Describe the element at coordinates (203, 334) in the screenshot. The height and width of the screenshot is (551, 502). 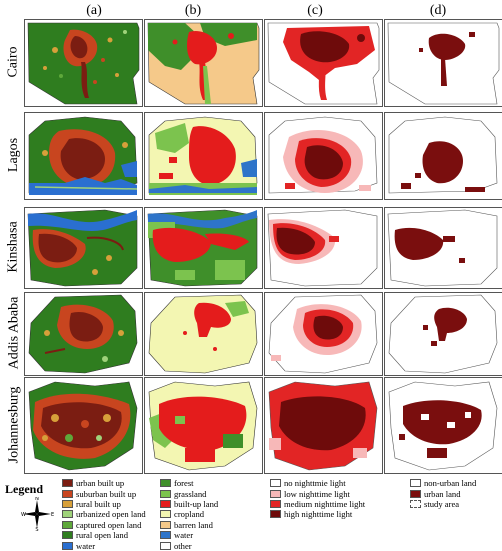
I see `map-addis-ababa-b` at that location.